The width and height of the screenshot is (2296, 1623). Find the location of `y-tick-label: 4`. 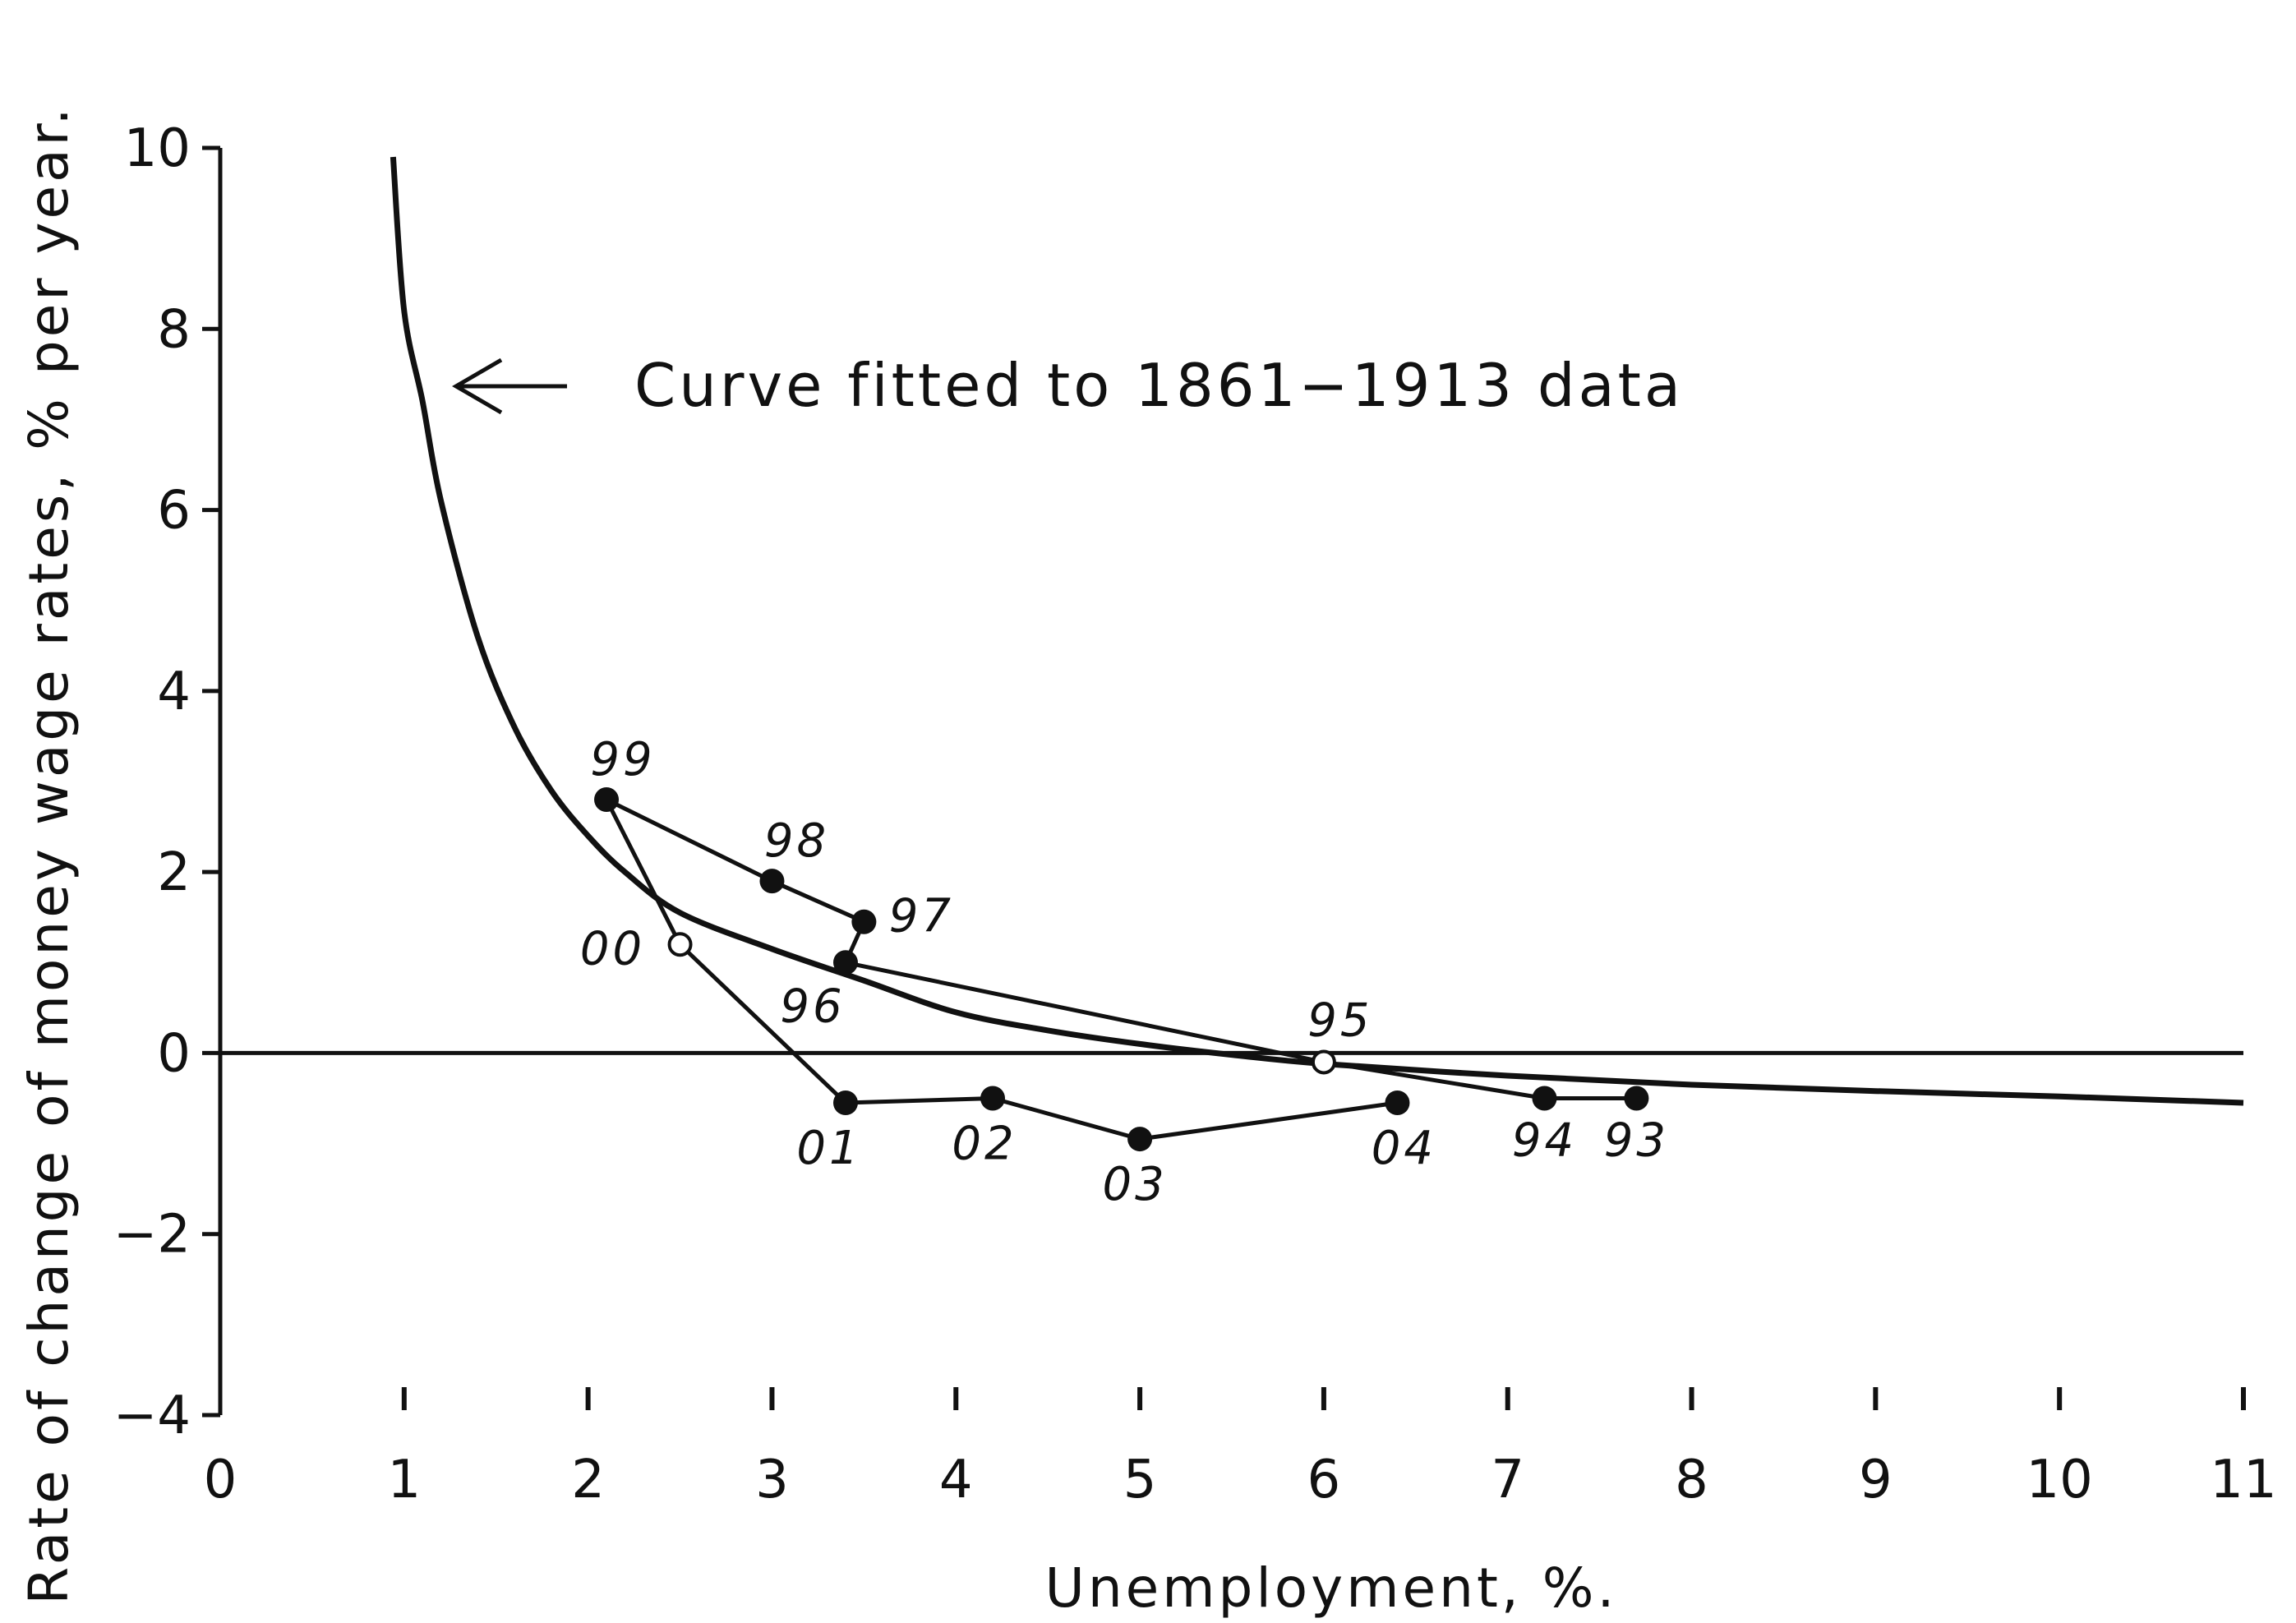

y-tick-label: 4 is located at coordinates (174, 692).